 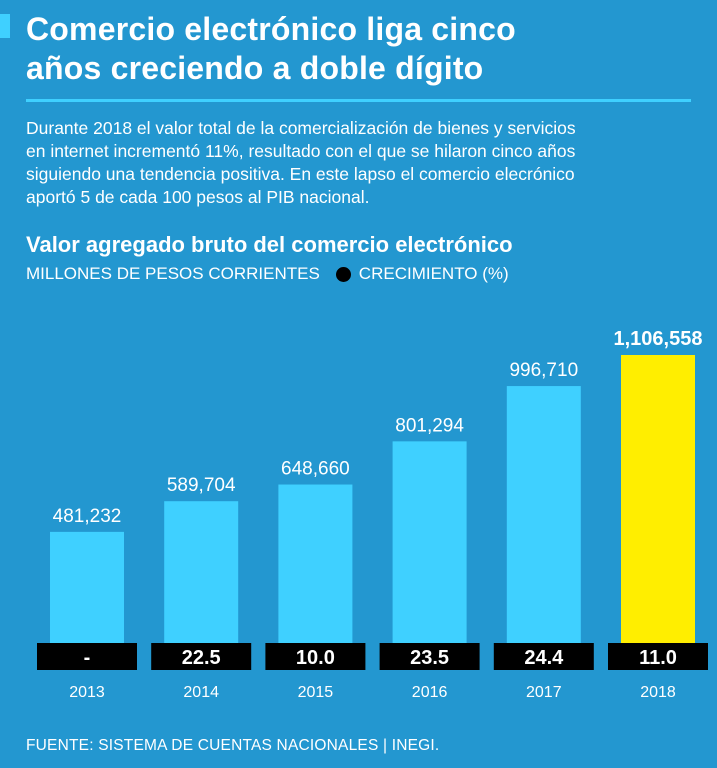 I want to click on growth-label-2016: 23.5, so click(x=429, y=658).